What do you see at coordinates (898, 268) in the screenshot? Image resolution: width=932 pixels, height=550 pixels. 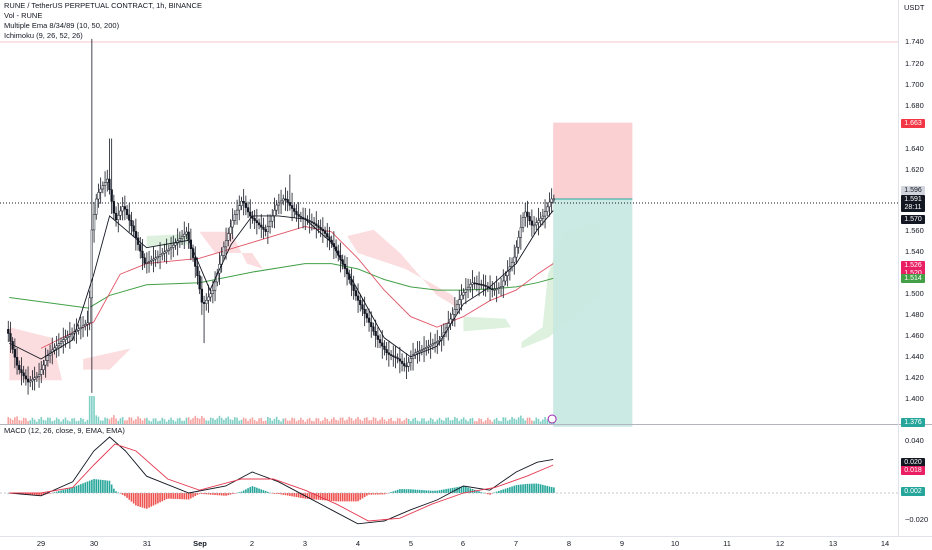 I see `price-axis-divider` at bounding box center [898, 268].